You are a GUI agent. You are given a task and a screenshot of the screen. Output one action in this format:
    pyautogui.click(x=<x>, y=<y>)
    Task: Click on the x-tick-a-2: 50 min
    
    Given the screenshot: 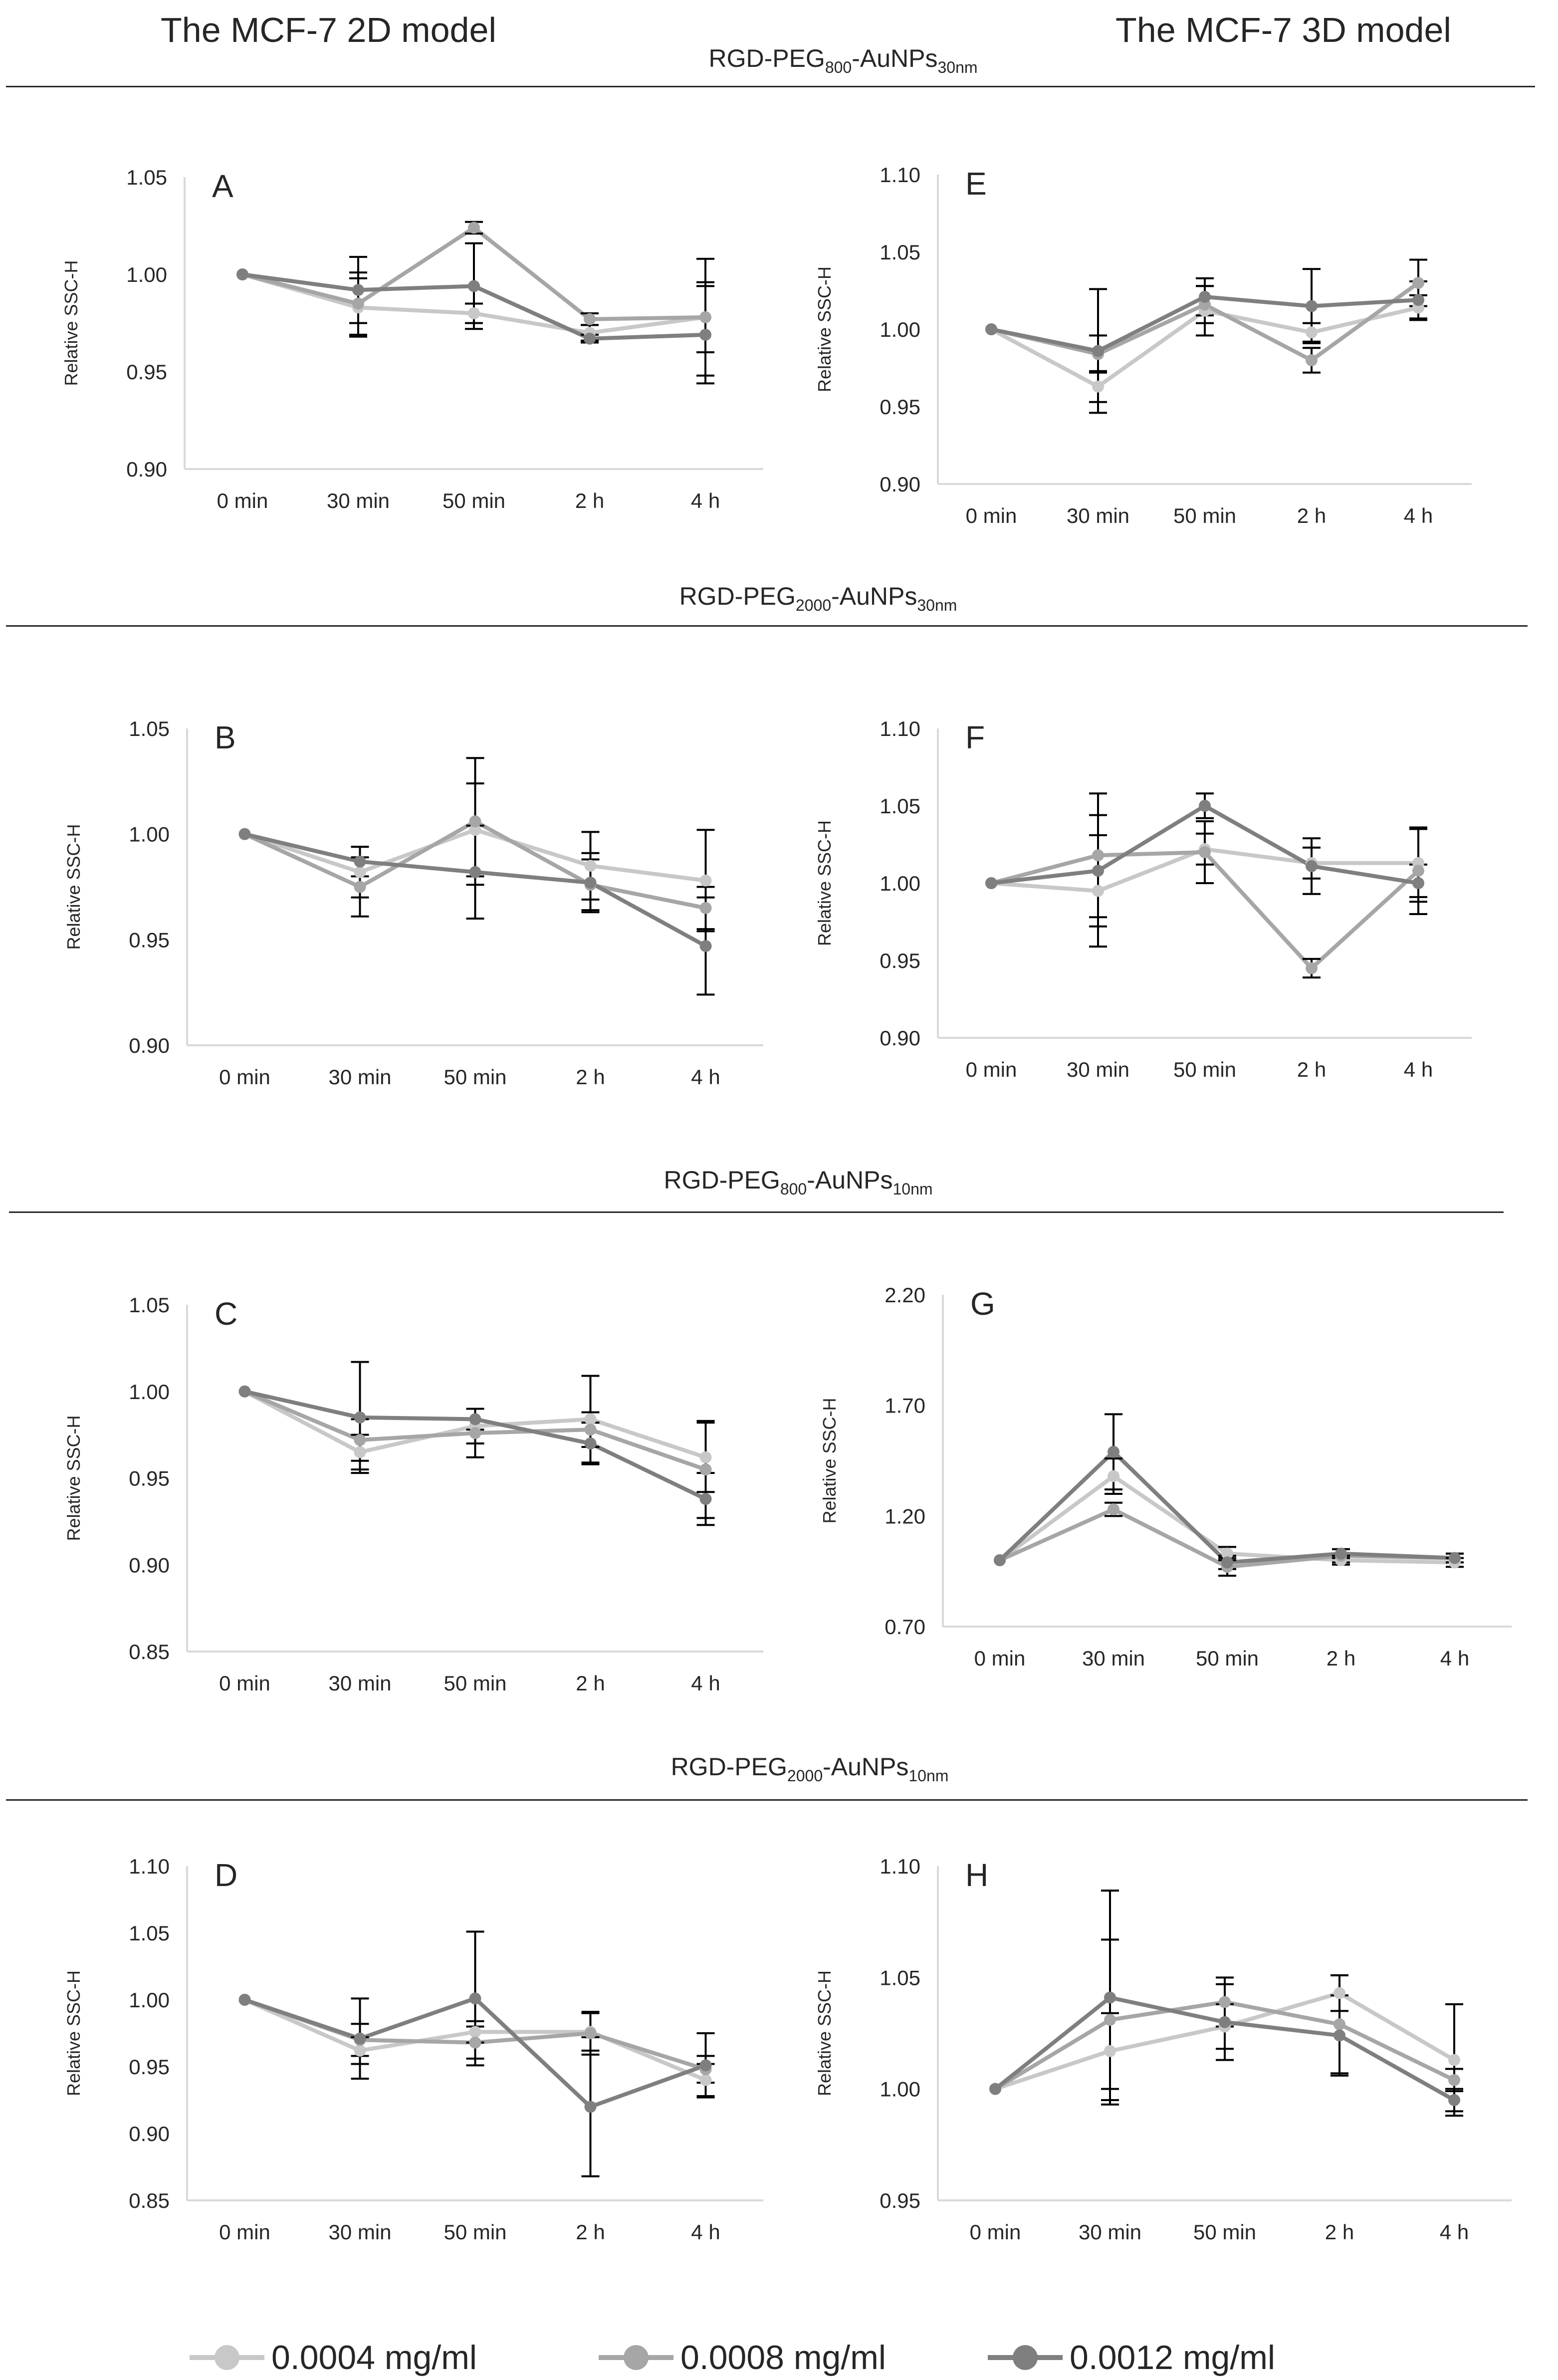 What is the action you would take?
    pyautogui.click(x=474, y=500)
    